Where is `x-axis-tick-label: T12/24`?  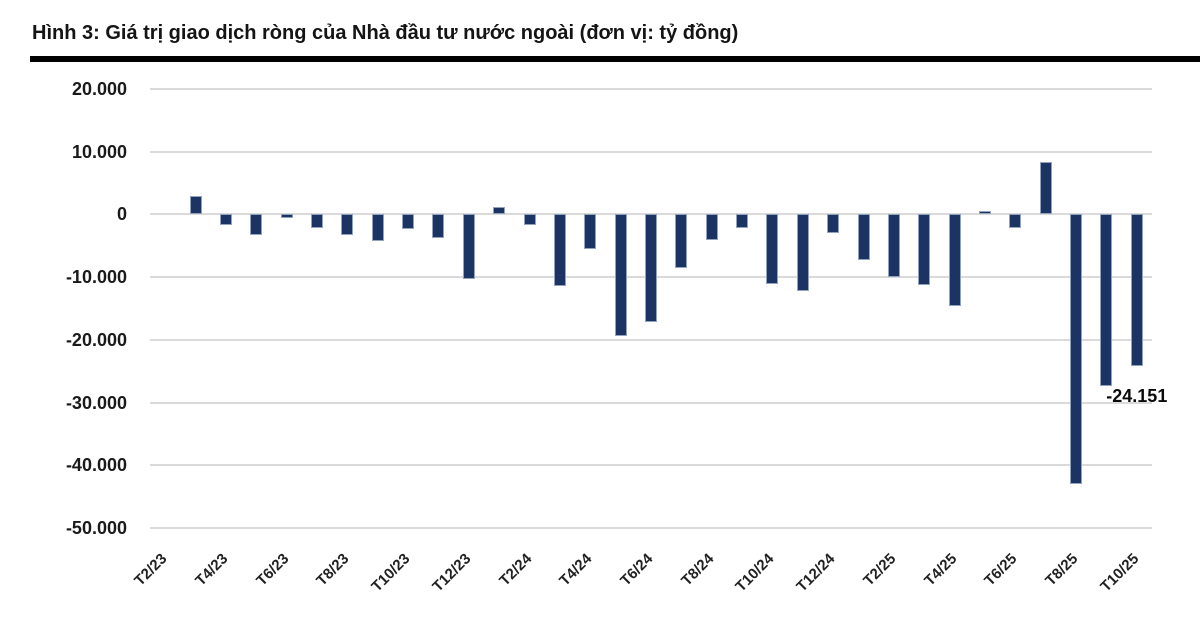 x-axis-tick-label: T12/24 is located at coordinates (816, 573).